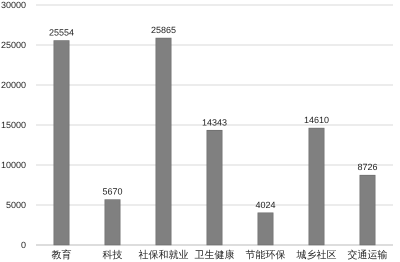 The image size is (400, 262). What do you see at coordinates (266, 255) in the screenshot?
I see `x-tick-label: 节能环保` at bounding box center [266, 255].